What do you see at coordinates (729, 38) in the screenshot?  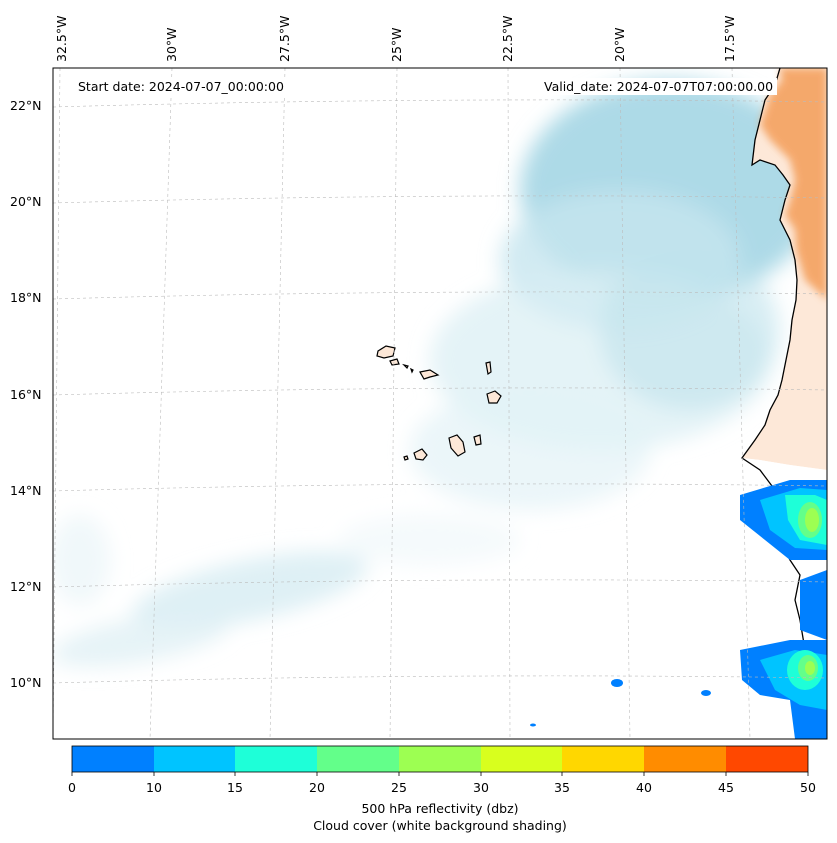 I see `lon-label: 17.5°W` at bounding box center [729, 38].